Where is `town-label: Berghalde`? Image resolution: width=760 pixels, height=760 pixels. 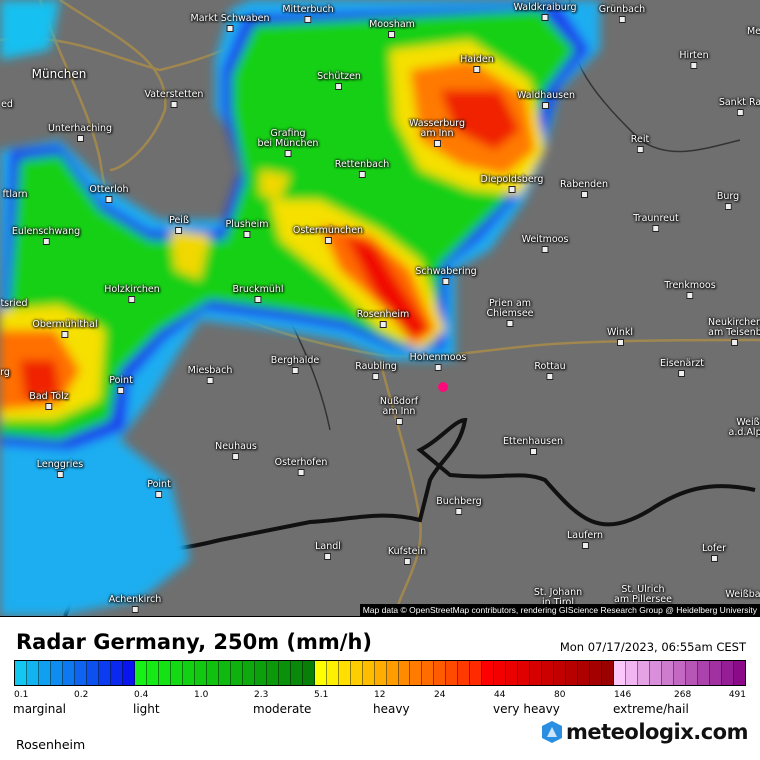
town-label: Berghalde is located at coordinates (295, 364).